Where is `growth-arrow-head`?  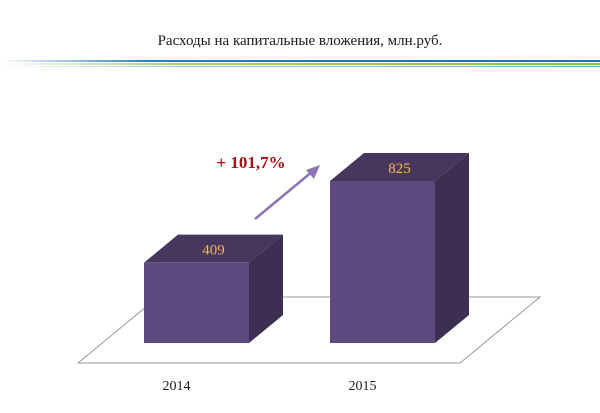 growth-arrow-head is located at coordinates (313, 172).